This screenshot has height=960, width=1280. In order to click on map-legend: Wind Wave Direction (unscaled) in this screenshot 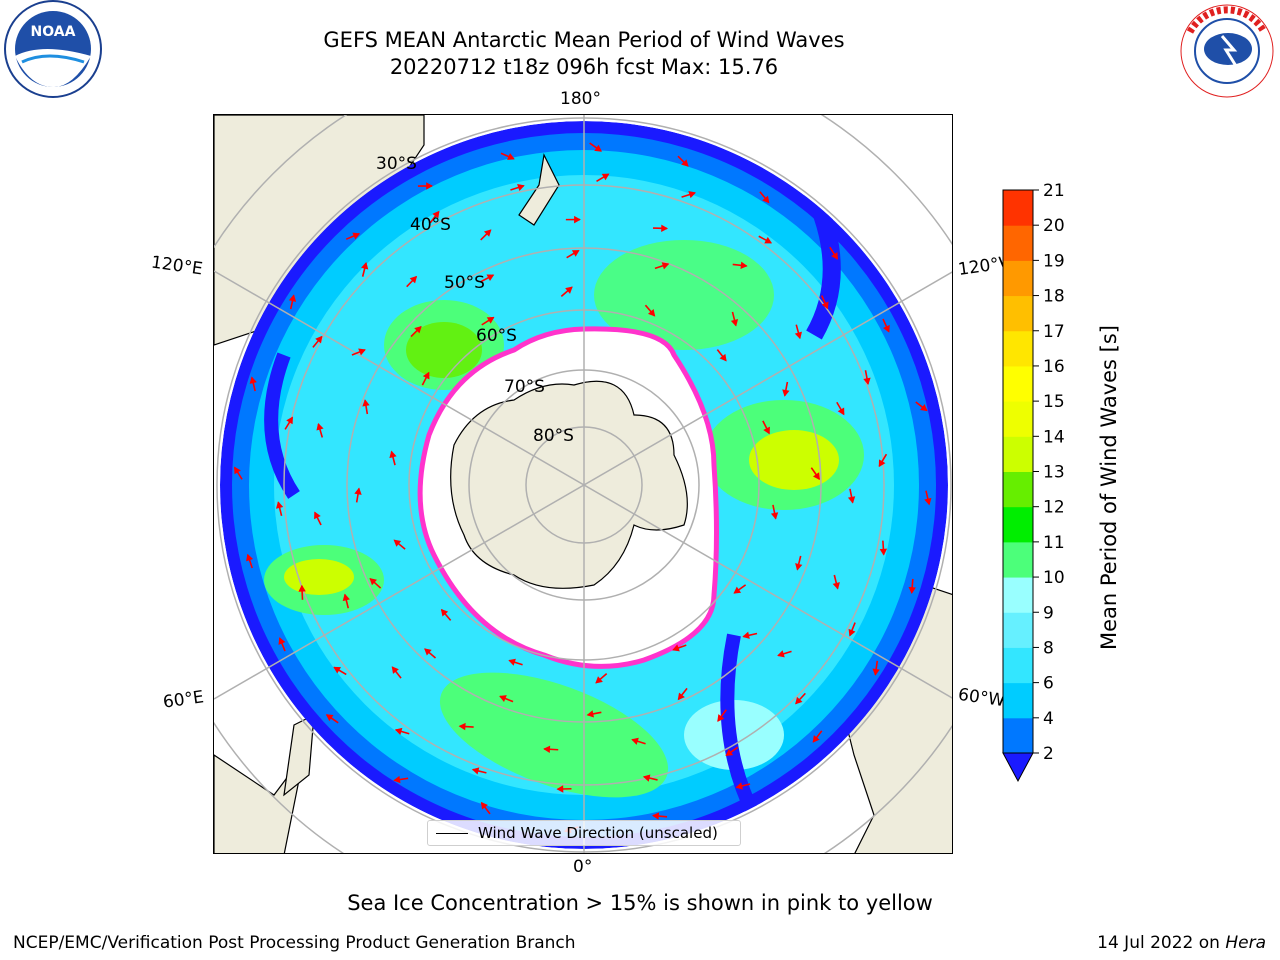, I will do `click(584, 833)`.